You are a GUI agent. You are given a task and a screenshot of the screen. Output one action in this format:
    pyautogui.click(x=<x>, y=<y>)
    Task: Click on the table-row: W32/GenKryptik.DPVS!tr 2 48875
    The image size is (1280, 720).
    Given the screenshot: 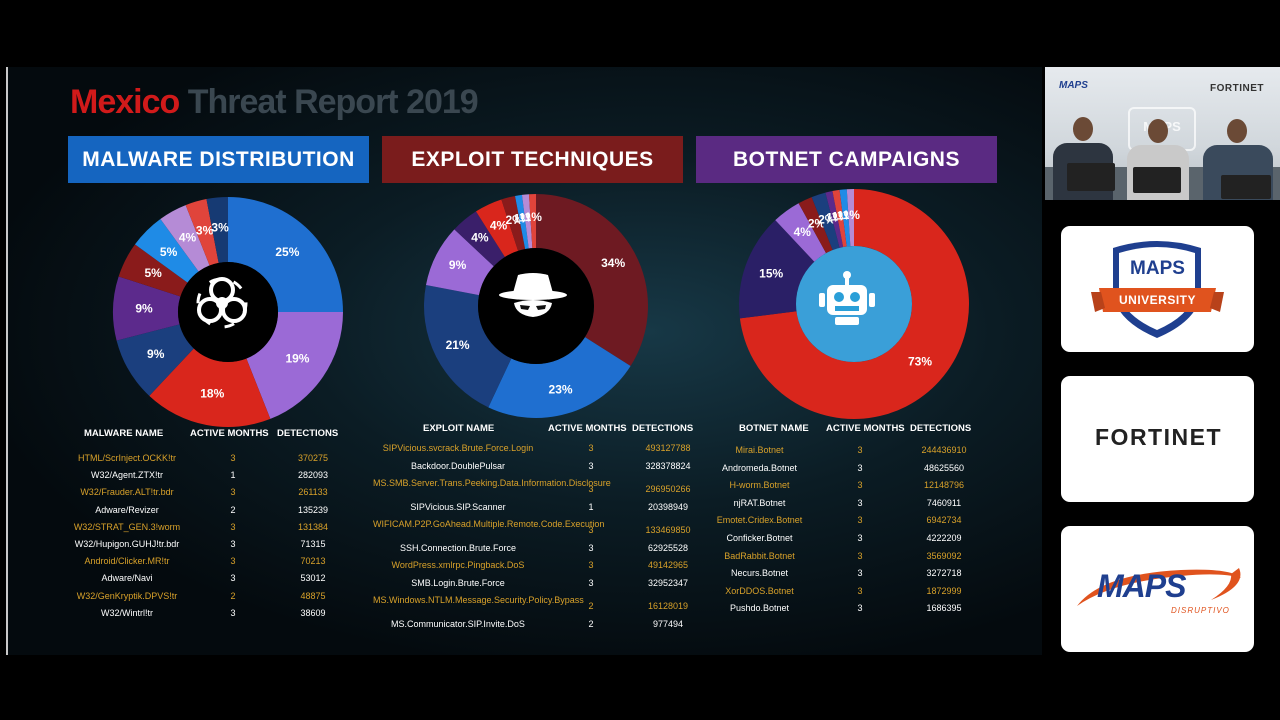 What is the action you would take?
    pyautogui.click(x=213, y=598)
    